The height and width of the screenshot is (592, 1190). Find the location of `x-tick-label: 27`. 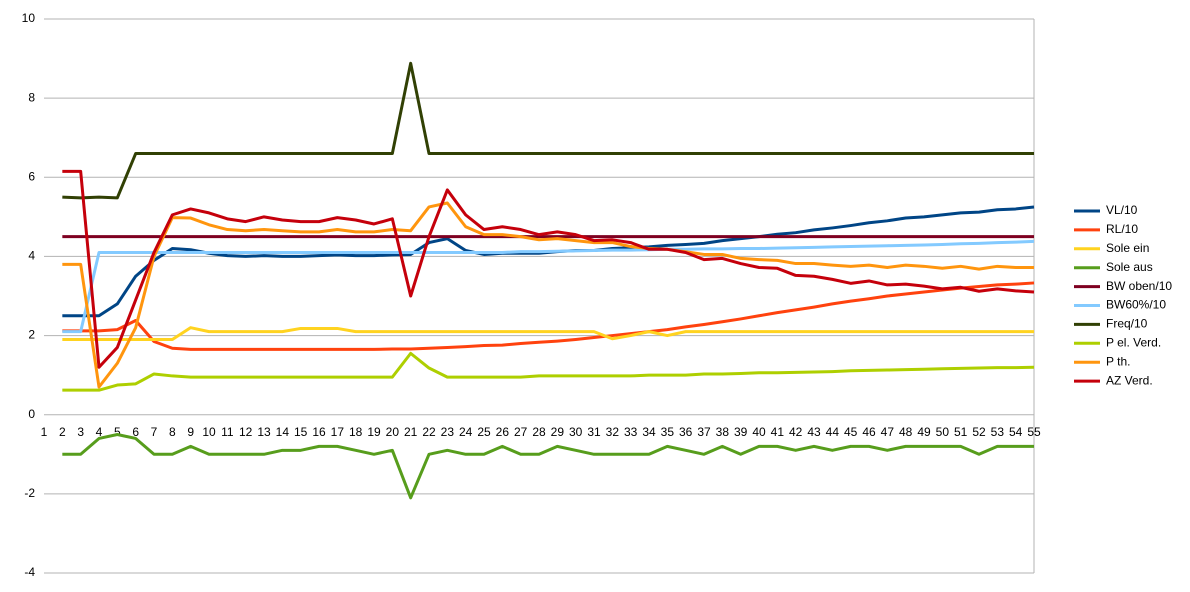

x-tick-label: 27 is located at coordinates (521, 432).